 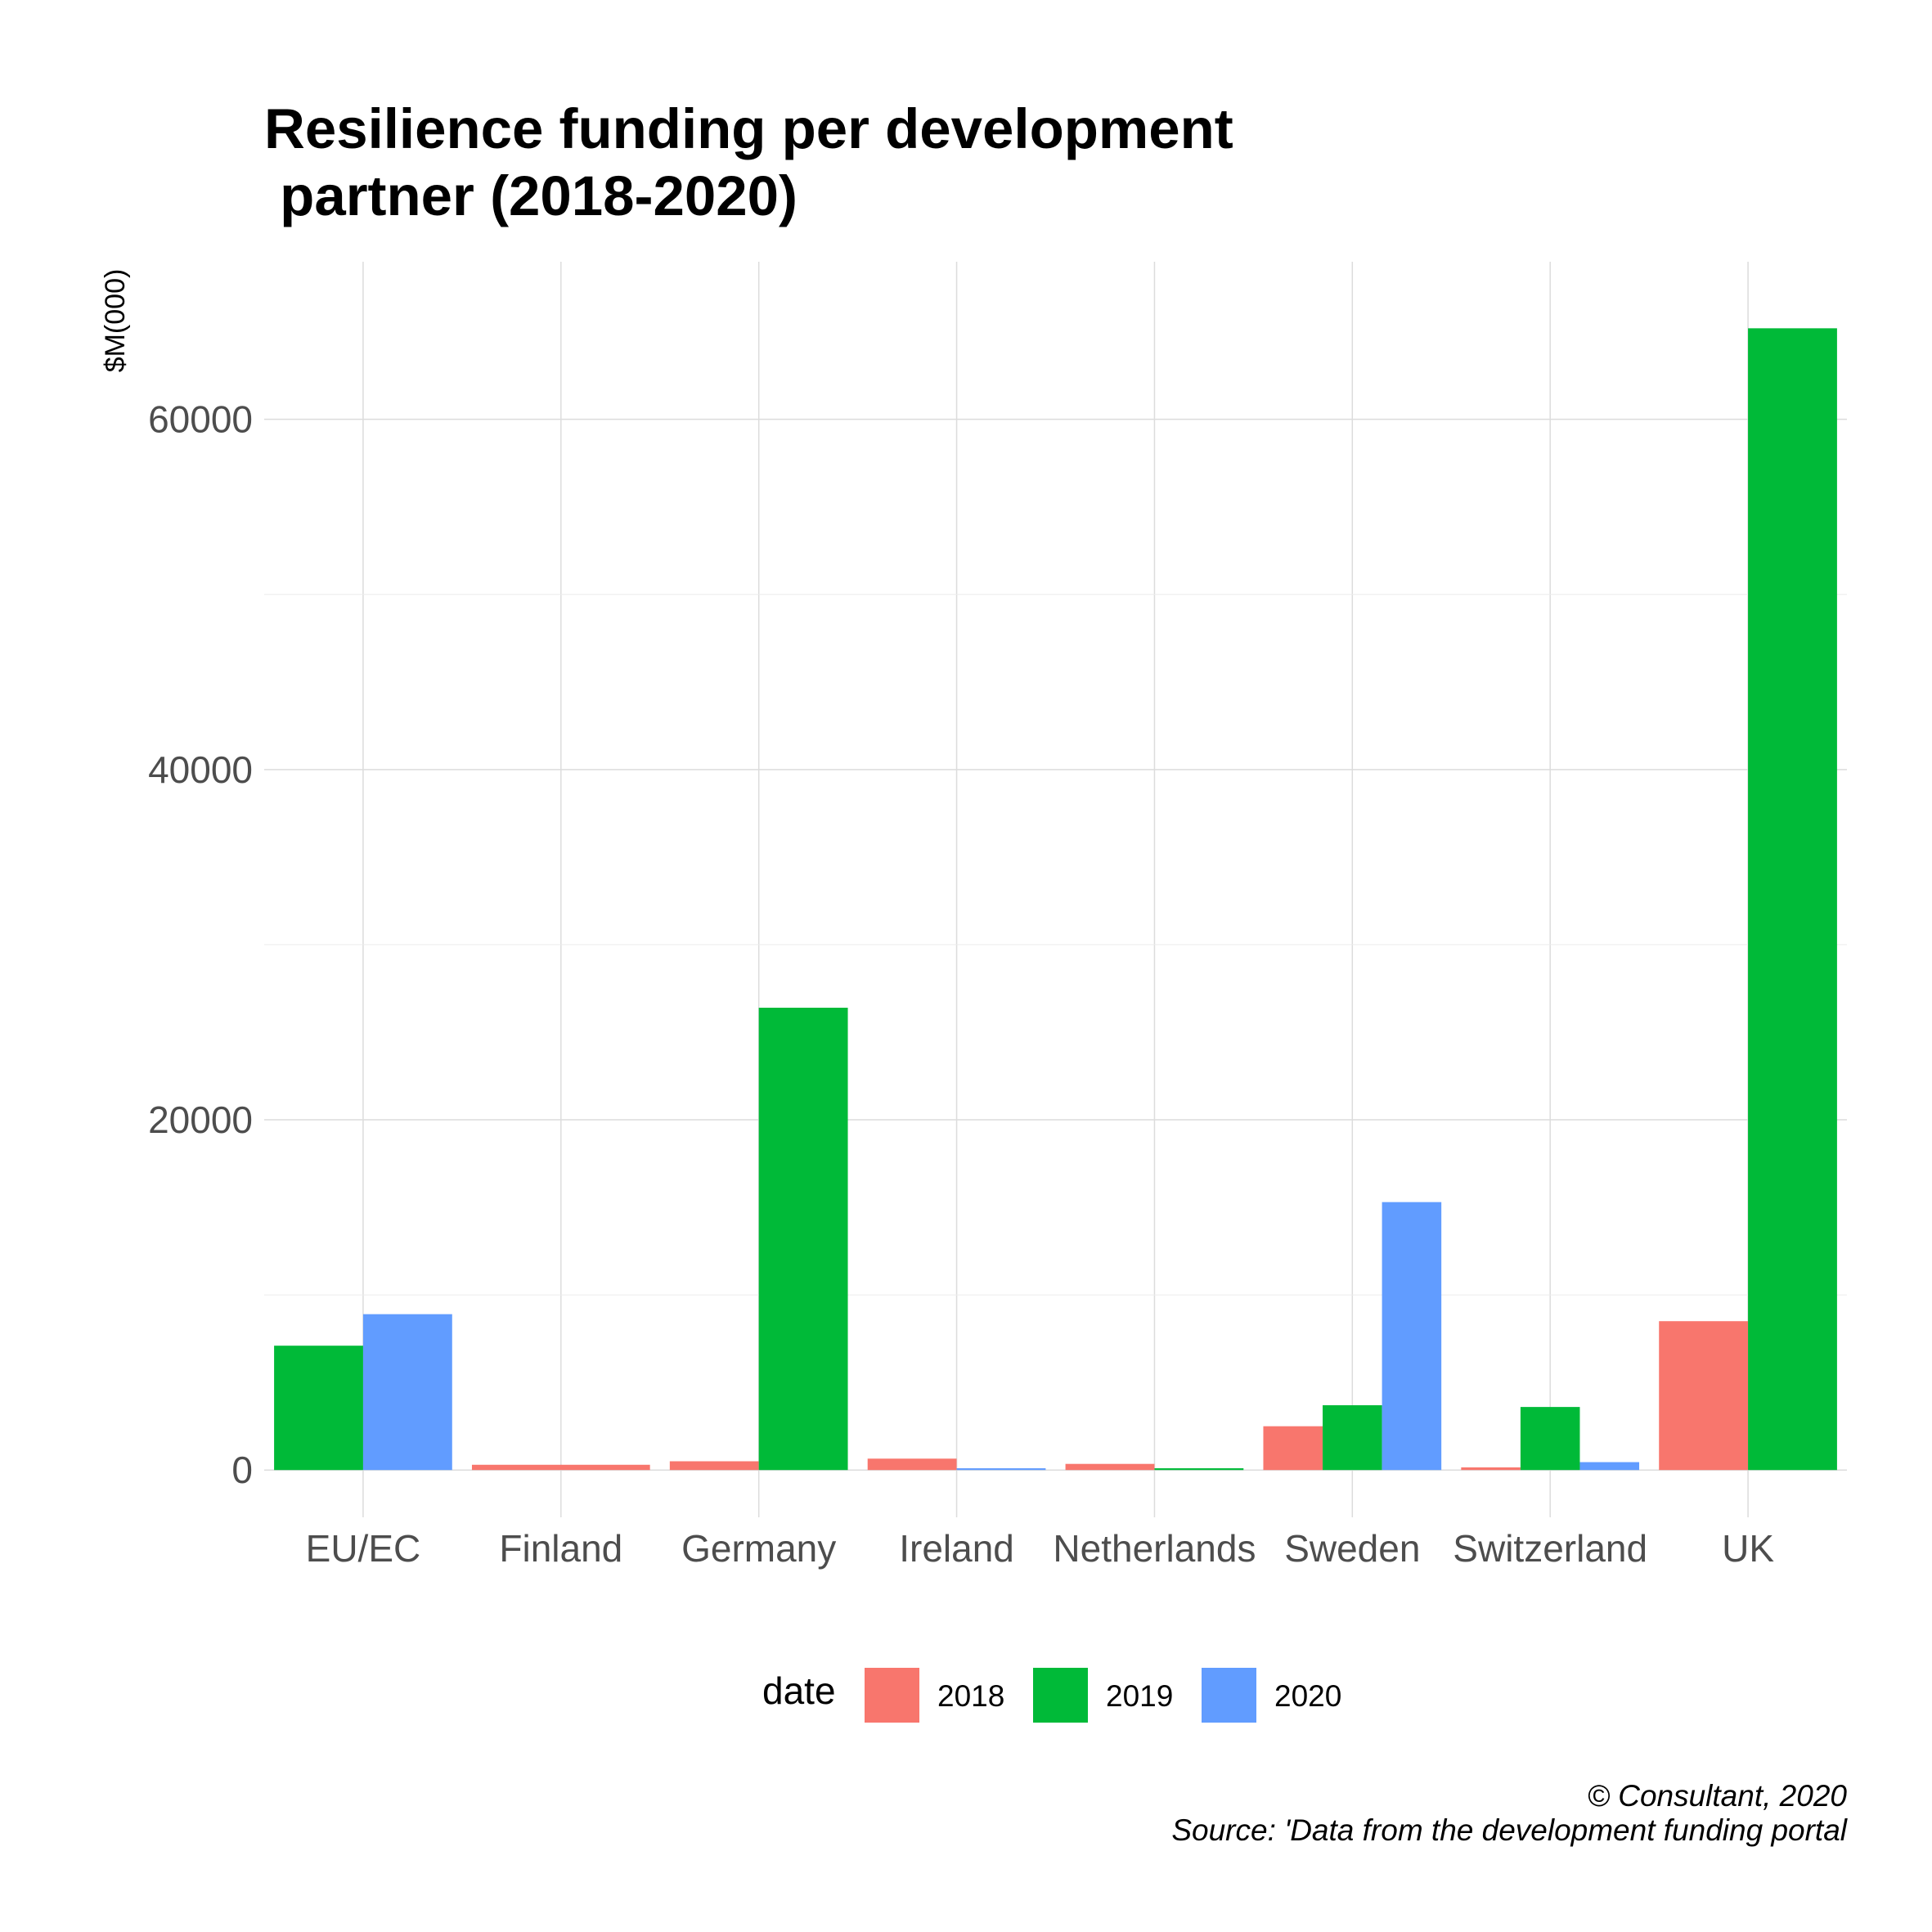 What do you see at coordinates (407, 1393) in the screenshot?
I see `bar-eu-ec-2020` at bounding box center [407, 1393].